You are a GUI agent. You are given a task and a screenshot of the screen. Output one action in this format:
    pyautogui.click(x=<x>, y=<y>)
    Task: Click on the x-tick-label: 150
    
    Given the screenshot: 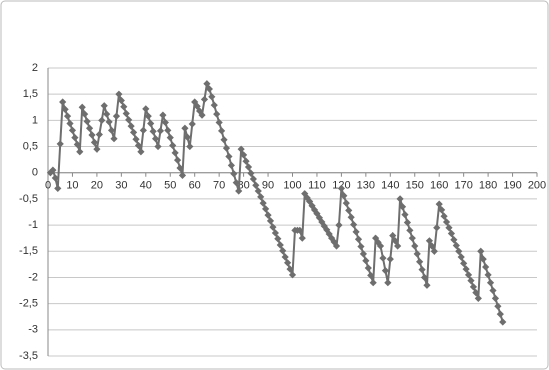 What is the action you would take?
    pyautogui.click(x=415, y=186)
    